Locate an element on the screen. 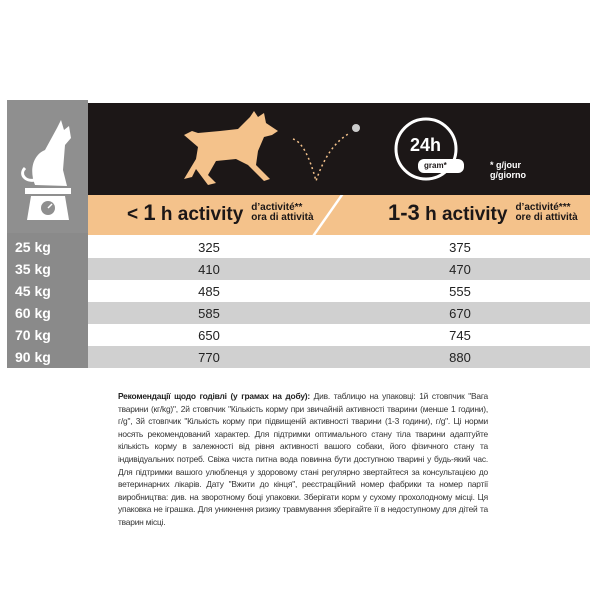 The image size is (600, 600). weight-cell: 60 kg is located at coordinates (33, 313).